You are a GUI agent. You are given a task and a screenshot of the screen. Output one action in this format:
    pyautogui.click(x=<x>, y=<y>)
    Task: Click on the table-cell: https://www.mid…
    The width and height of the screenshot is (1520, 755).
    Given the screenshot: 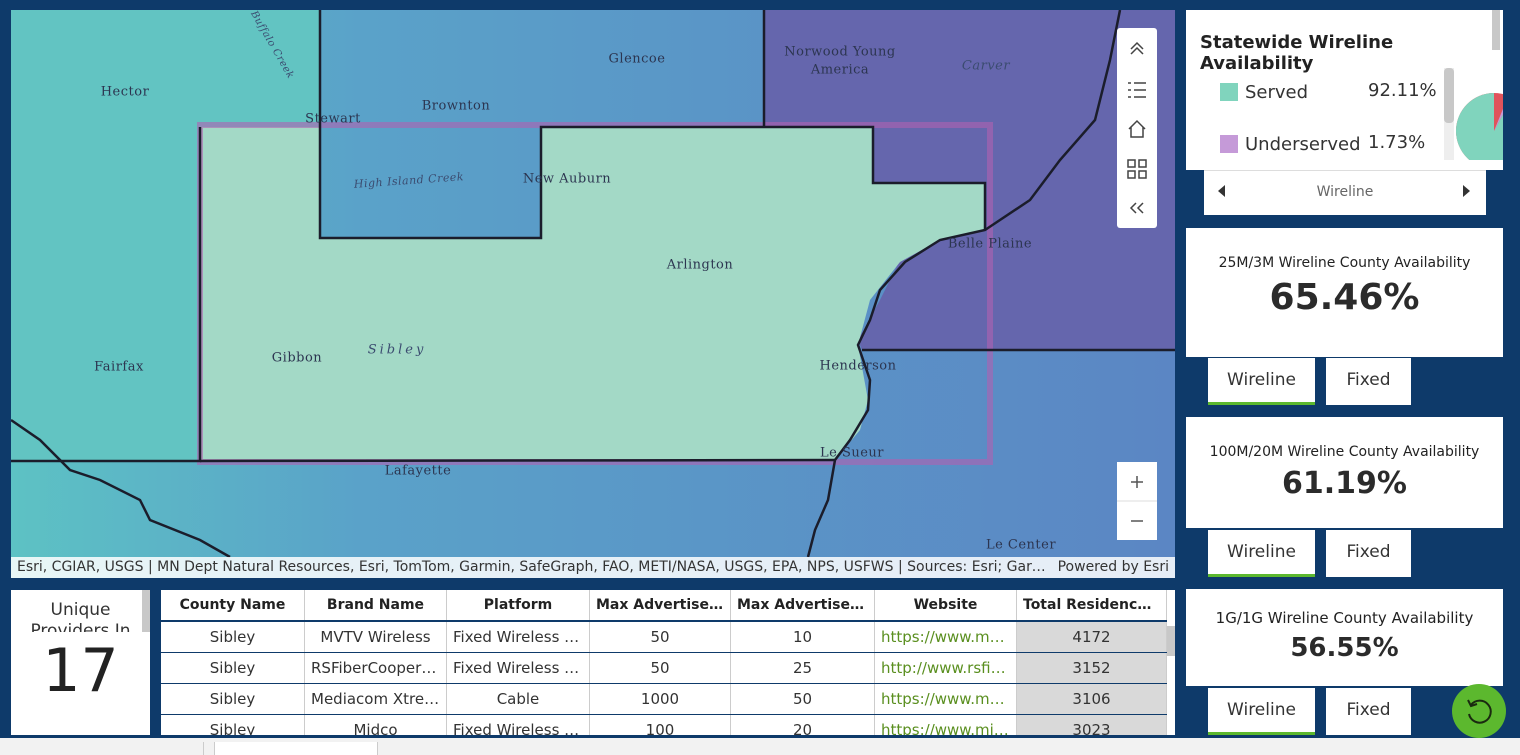 What is the action you would take?
    pyautogui.click(x=945, y=724)
    